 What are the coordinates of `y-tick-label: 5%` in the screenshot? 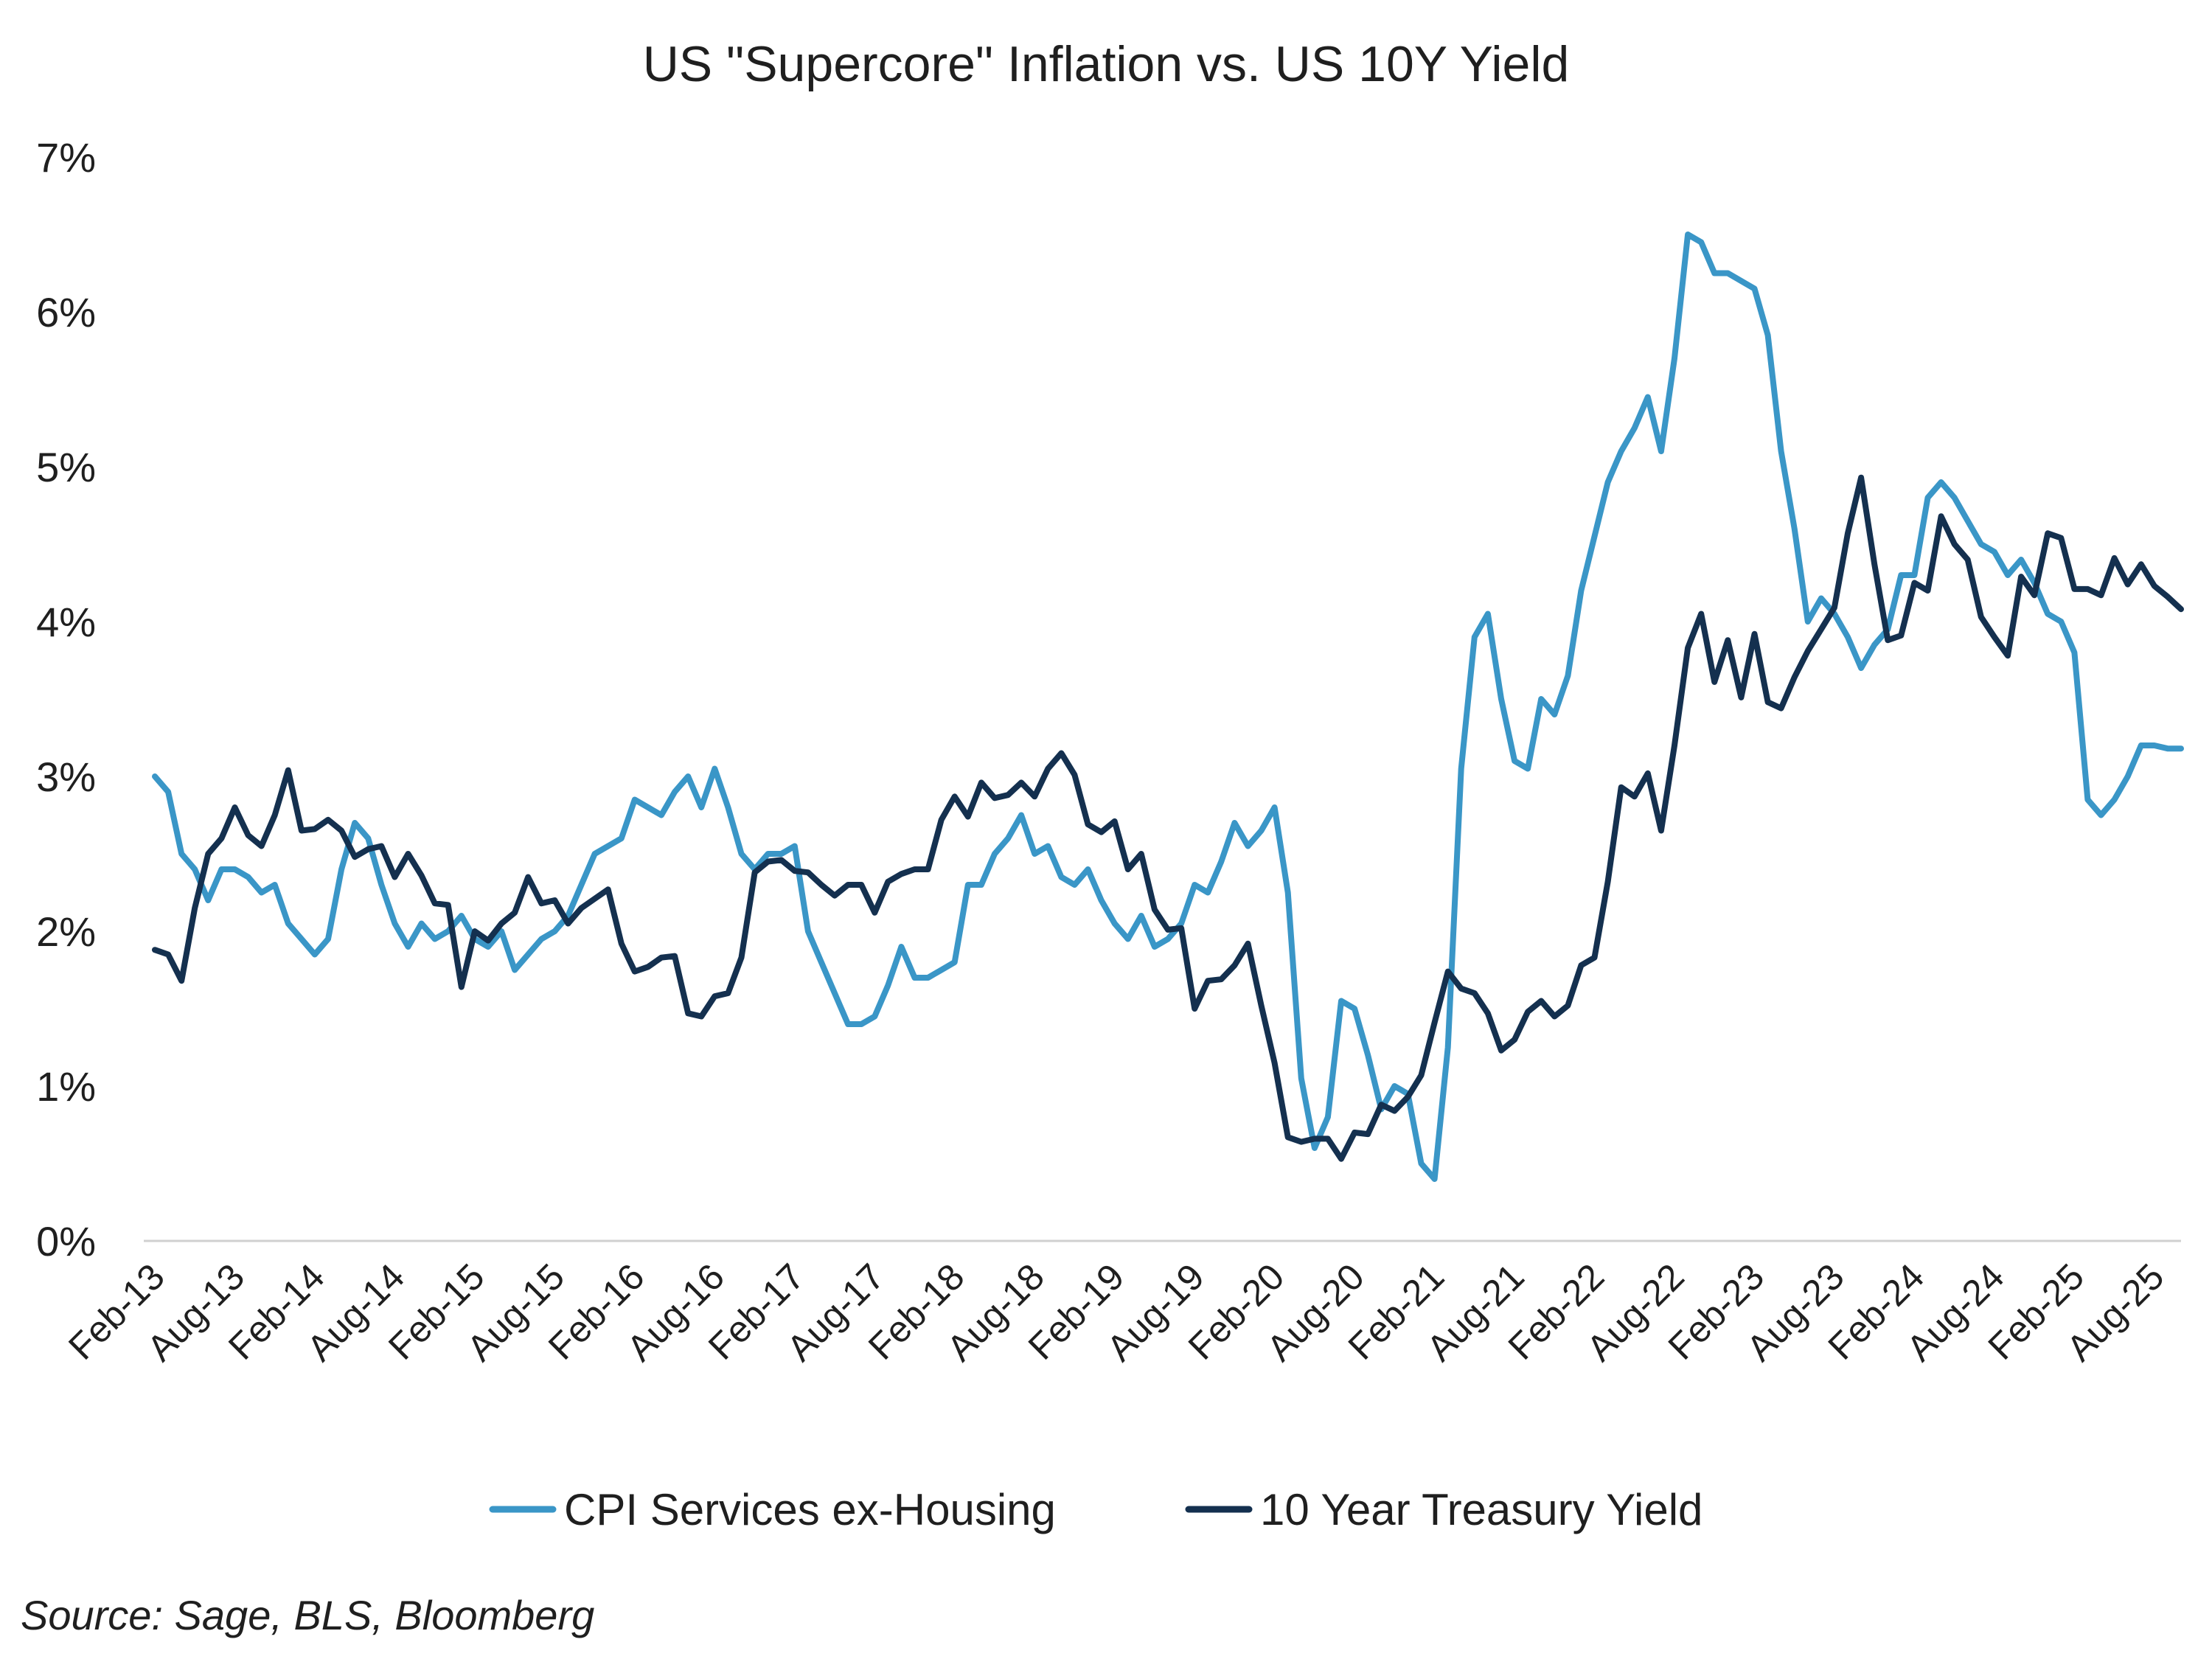 It's located at (66, 467).